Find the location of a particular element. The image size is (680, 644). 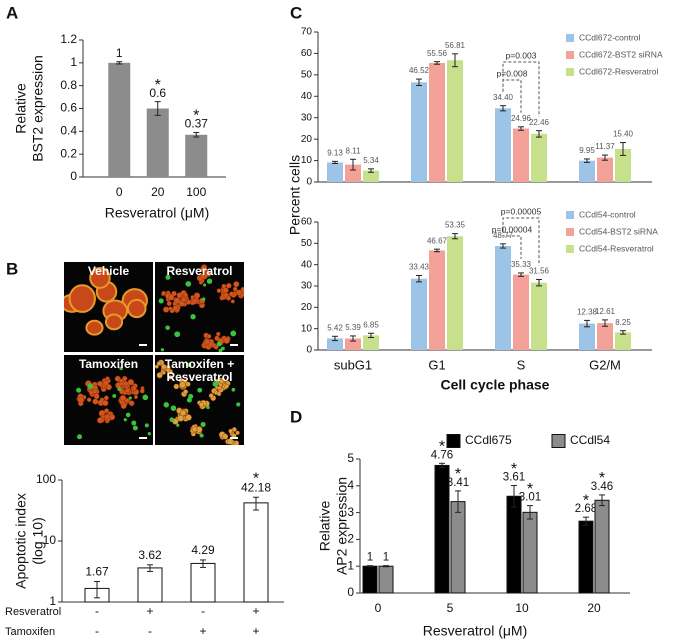

treatment-name: Tamoxifen is located at coordinates (30, 632).